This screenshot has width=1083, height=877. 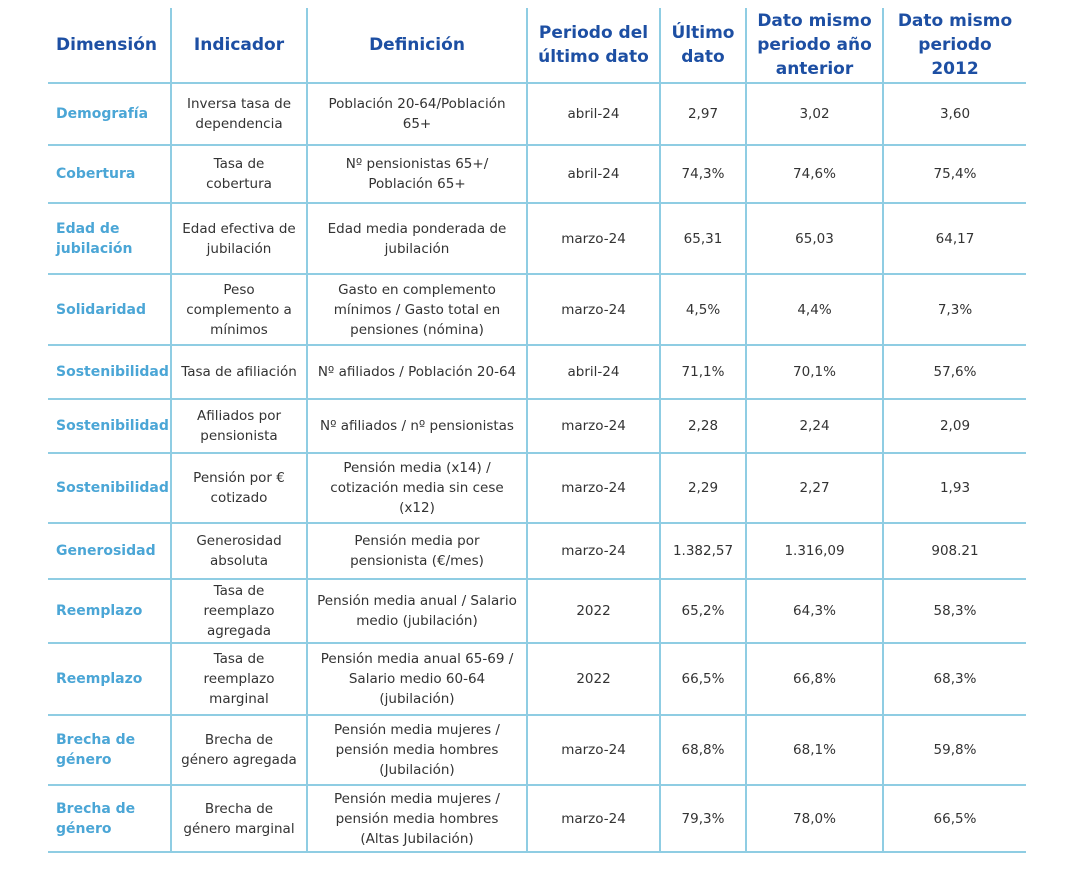 What do you see at coordinates (239, 551) in the screenshot?
I see `indicator-cell: Generosidad absoluta` at bounding box center [239, 551].